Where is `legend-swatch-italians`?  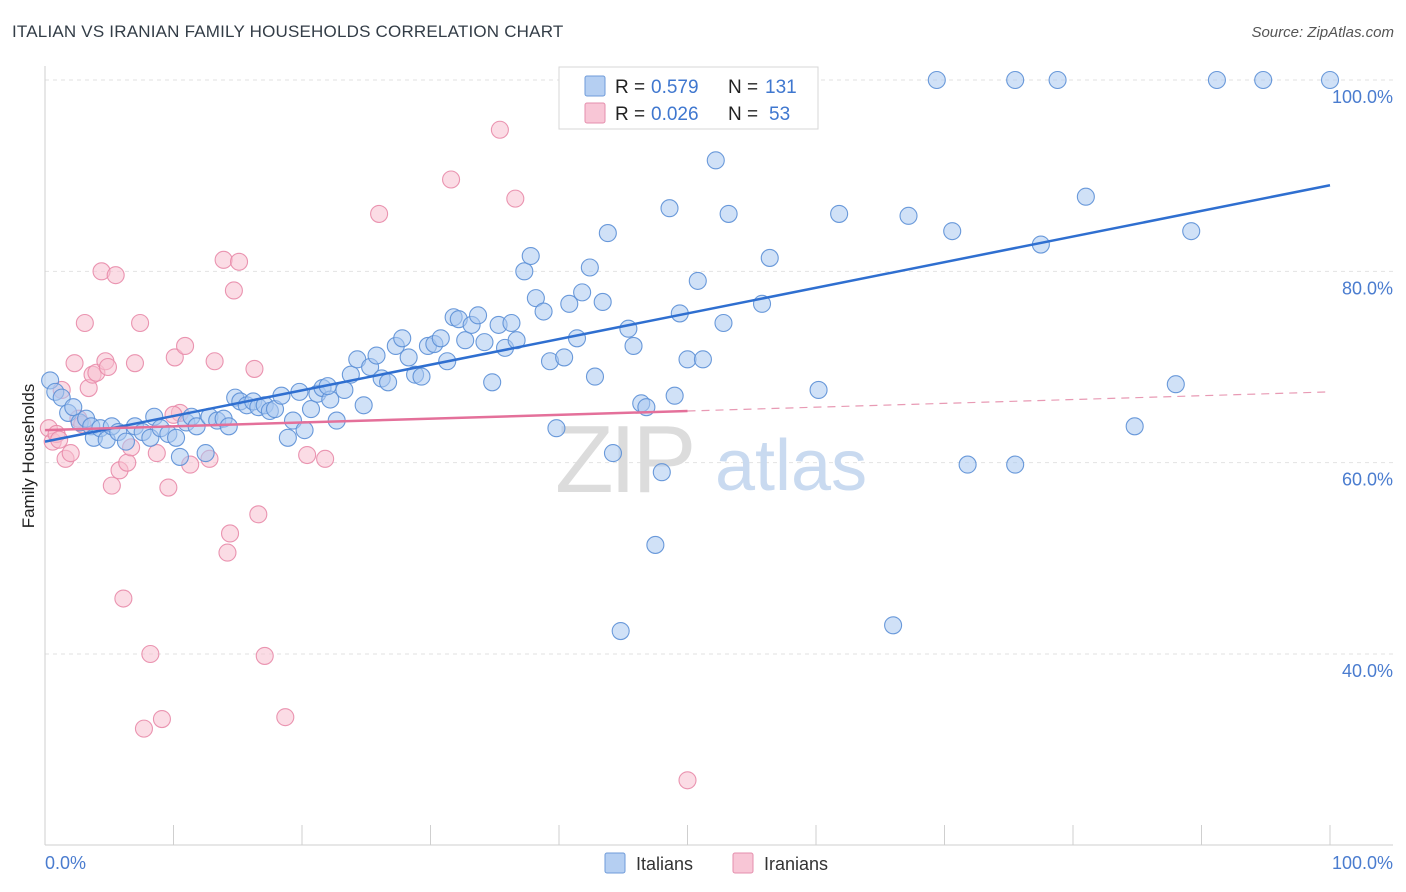 legend-swatch-italians is located at coordinates (615, 863).